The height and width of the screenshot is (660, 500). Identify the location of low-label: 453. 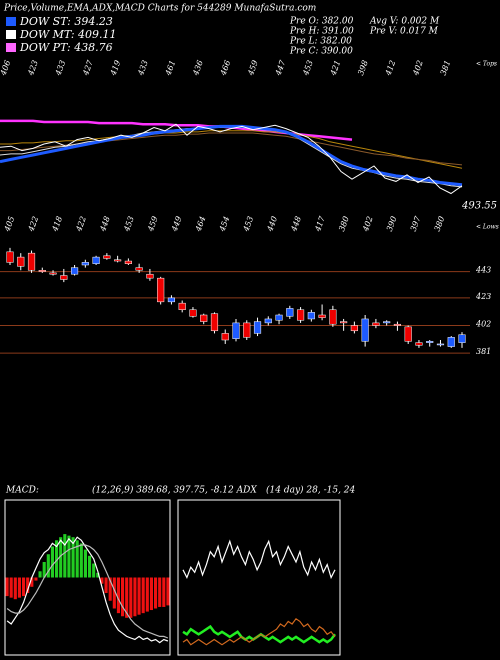
(129, 224).